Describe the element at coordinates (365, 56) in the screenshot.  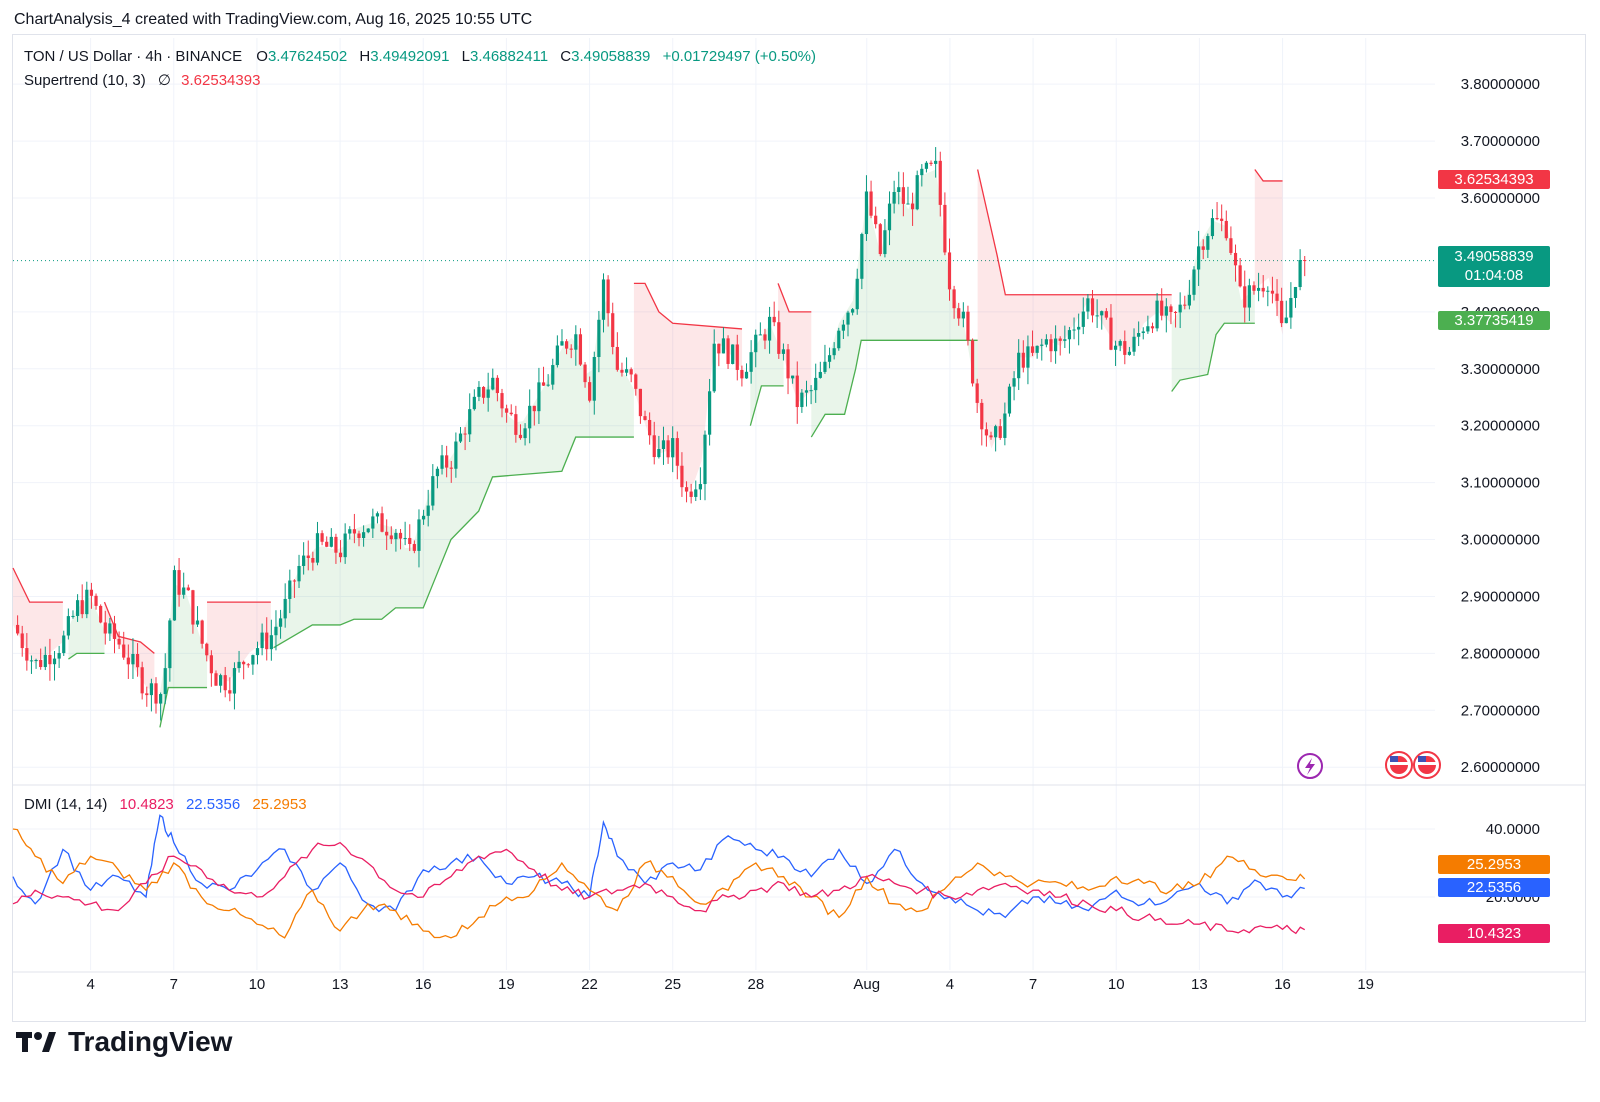
I see `high-label: H` at that location.